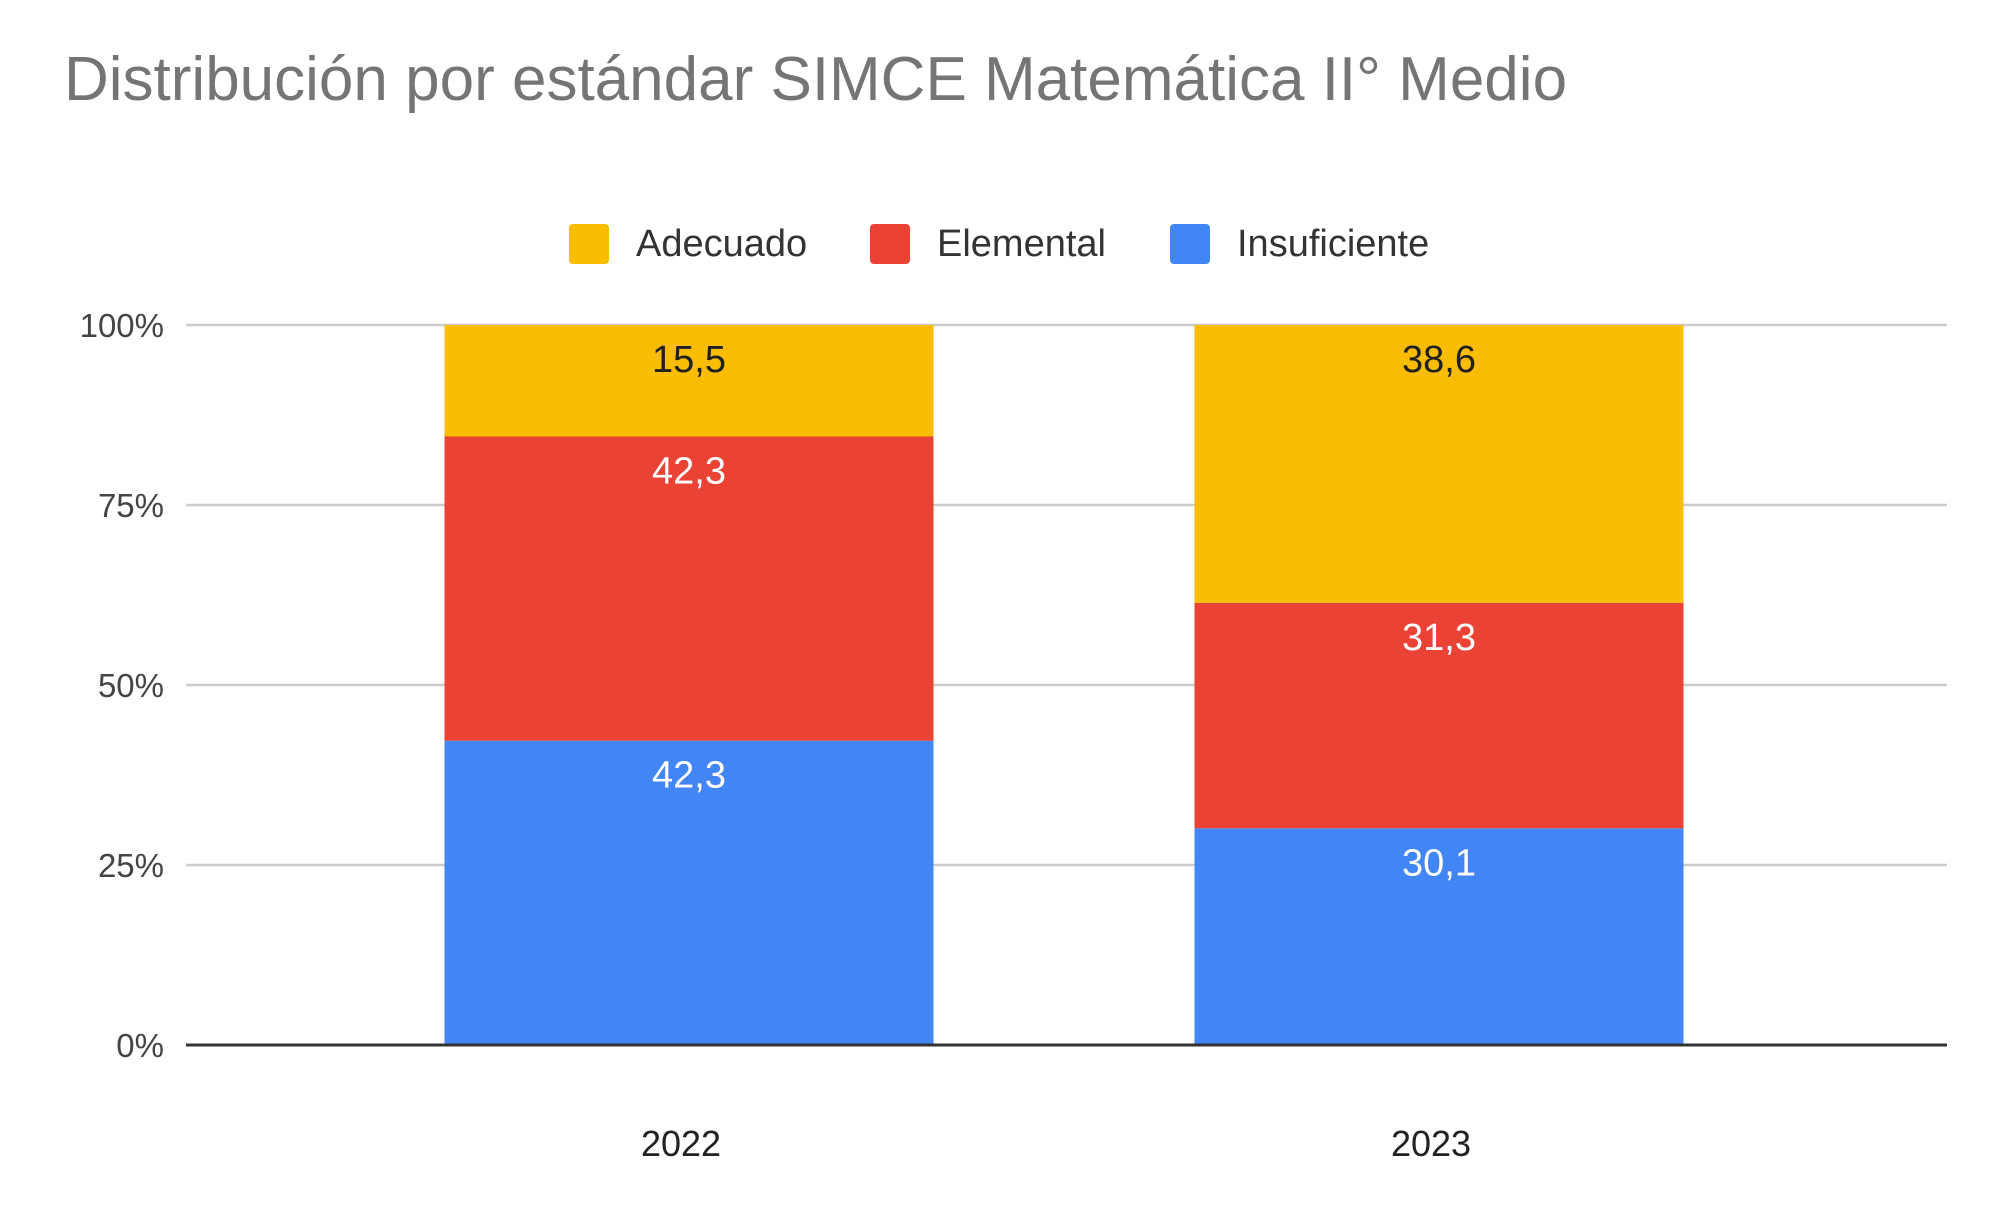 The height and width of the screenshot is (1208, 1998). What do you see at coordinates (1190, 244) in the screenshot?
I see `legend-swatch-insuficiente` at bounding box center [1190, 244].